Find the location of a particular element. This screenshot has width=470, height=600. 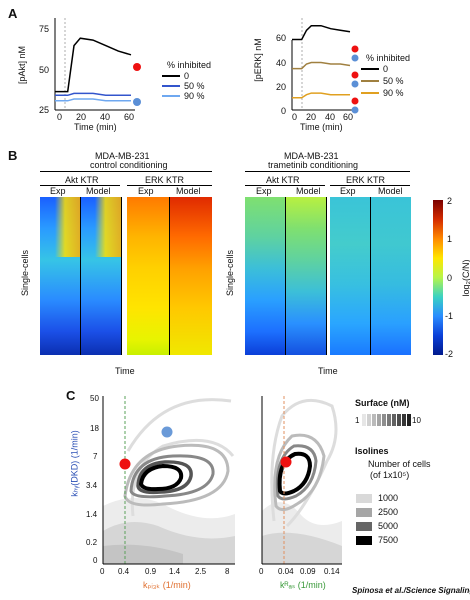

perk-legend-50: 50 % is located at coordinates (393, 81).